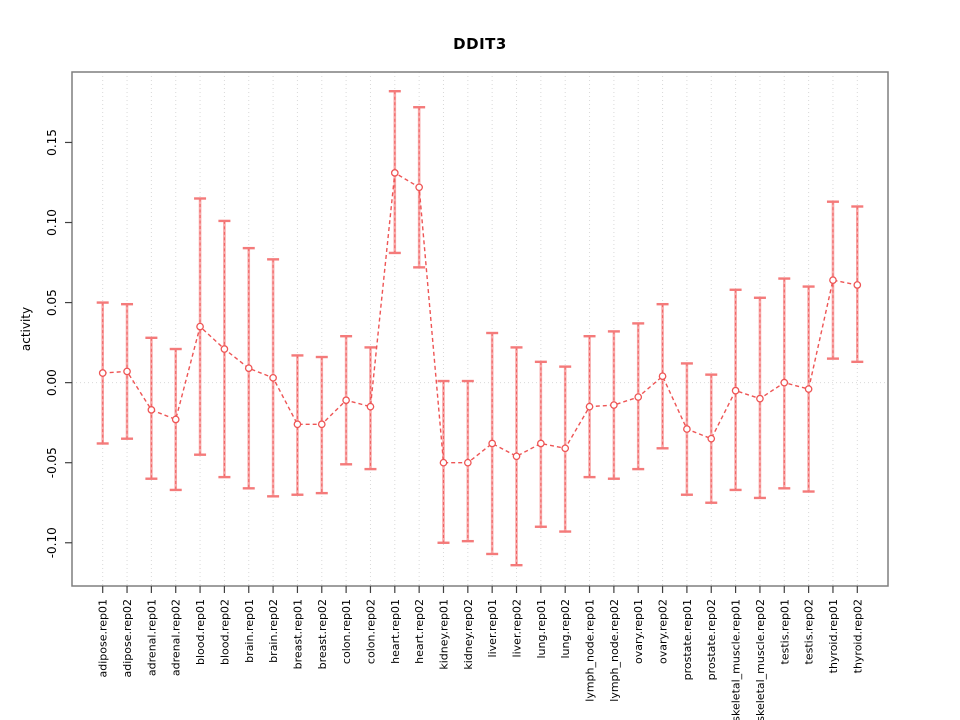  I want to click on x-tick-label: prostate.rep01, so click(687, 639).